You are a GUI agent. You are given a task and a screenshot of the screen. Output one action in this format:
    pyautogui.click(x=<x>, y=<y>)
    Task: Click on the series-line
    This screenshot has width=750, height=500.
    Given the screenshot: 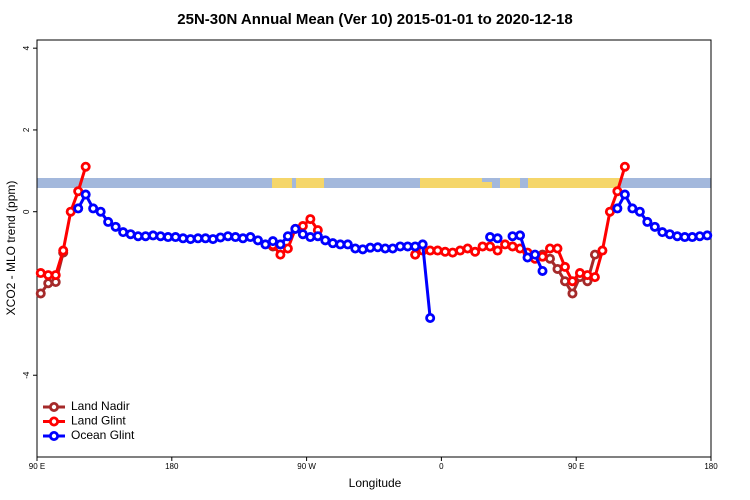 What is the action you would take?
    pyautogui.click(x=254, y=255)
    